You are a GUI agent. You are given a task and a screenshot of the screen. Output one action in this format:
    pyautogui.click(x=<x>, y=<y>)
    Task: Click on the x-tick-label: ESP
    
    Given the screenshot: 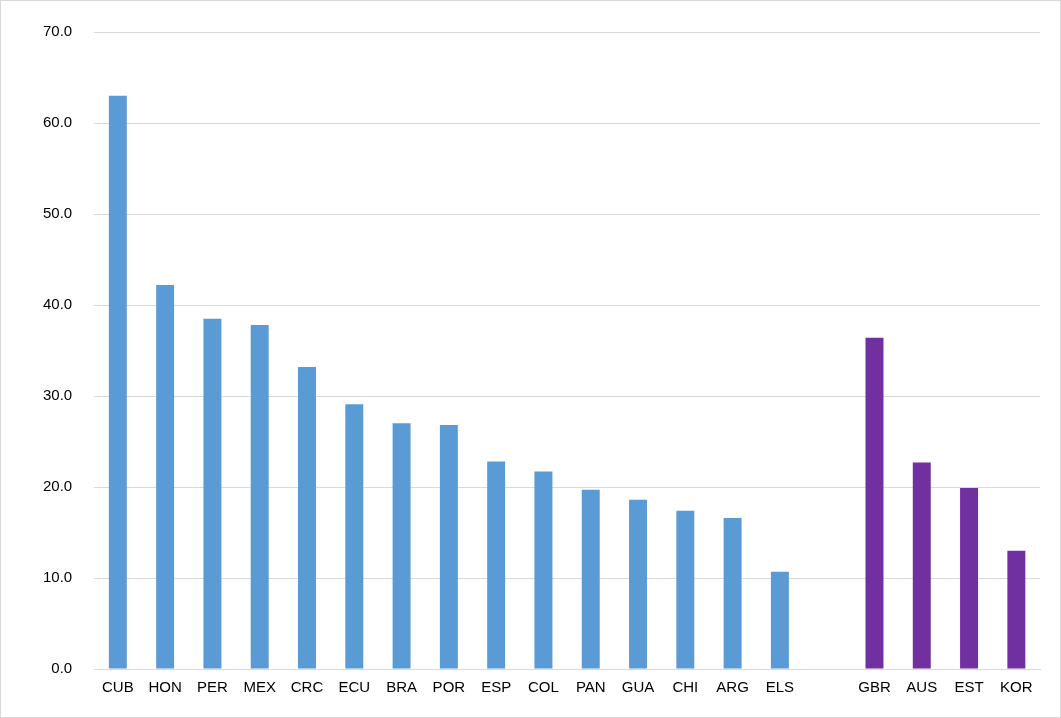 What is the action you would take?
    pyautogui.click(x=496, y=687)
    